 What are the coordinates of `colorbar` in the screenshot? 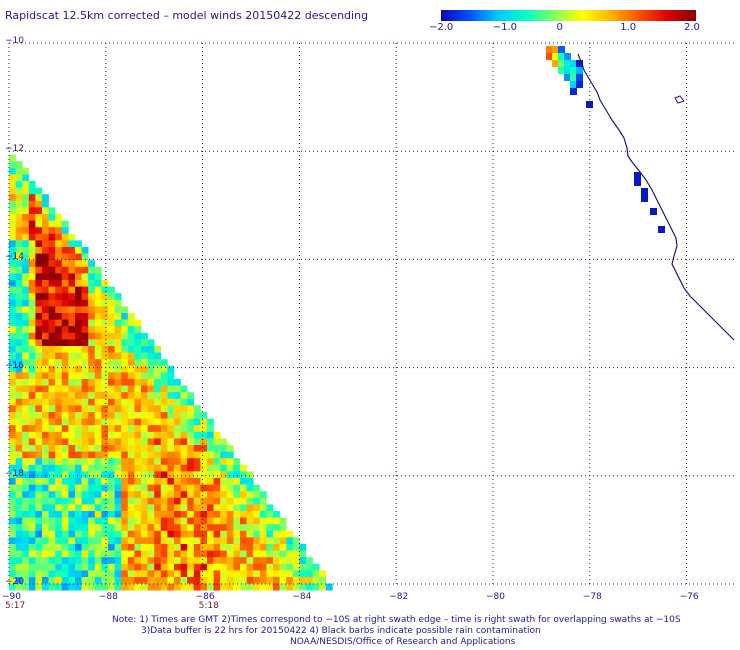 It's located at (568, 15).